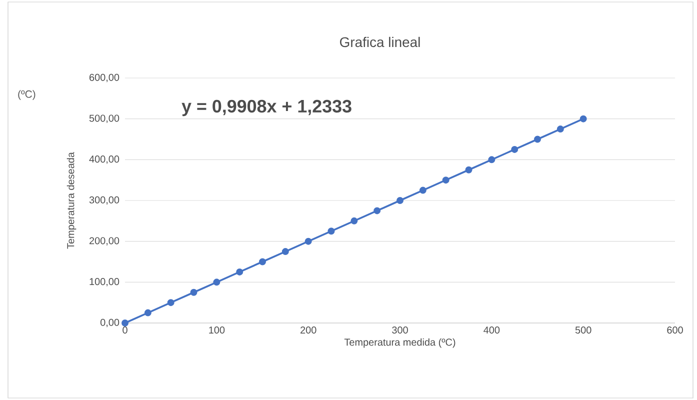 This screenshot has width=697, height=400. What do you see at coordinates (380, 42) in the screenshot?
I see `chart-title: Grafica lineal` at bounding box center [380, 42].